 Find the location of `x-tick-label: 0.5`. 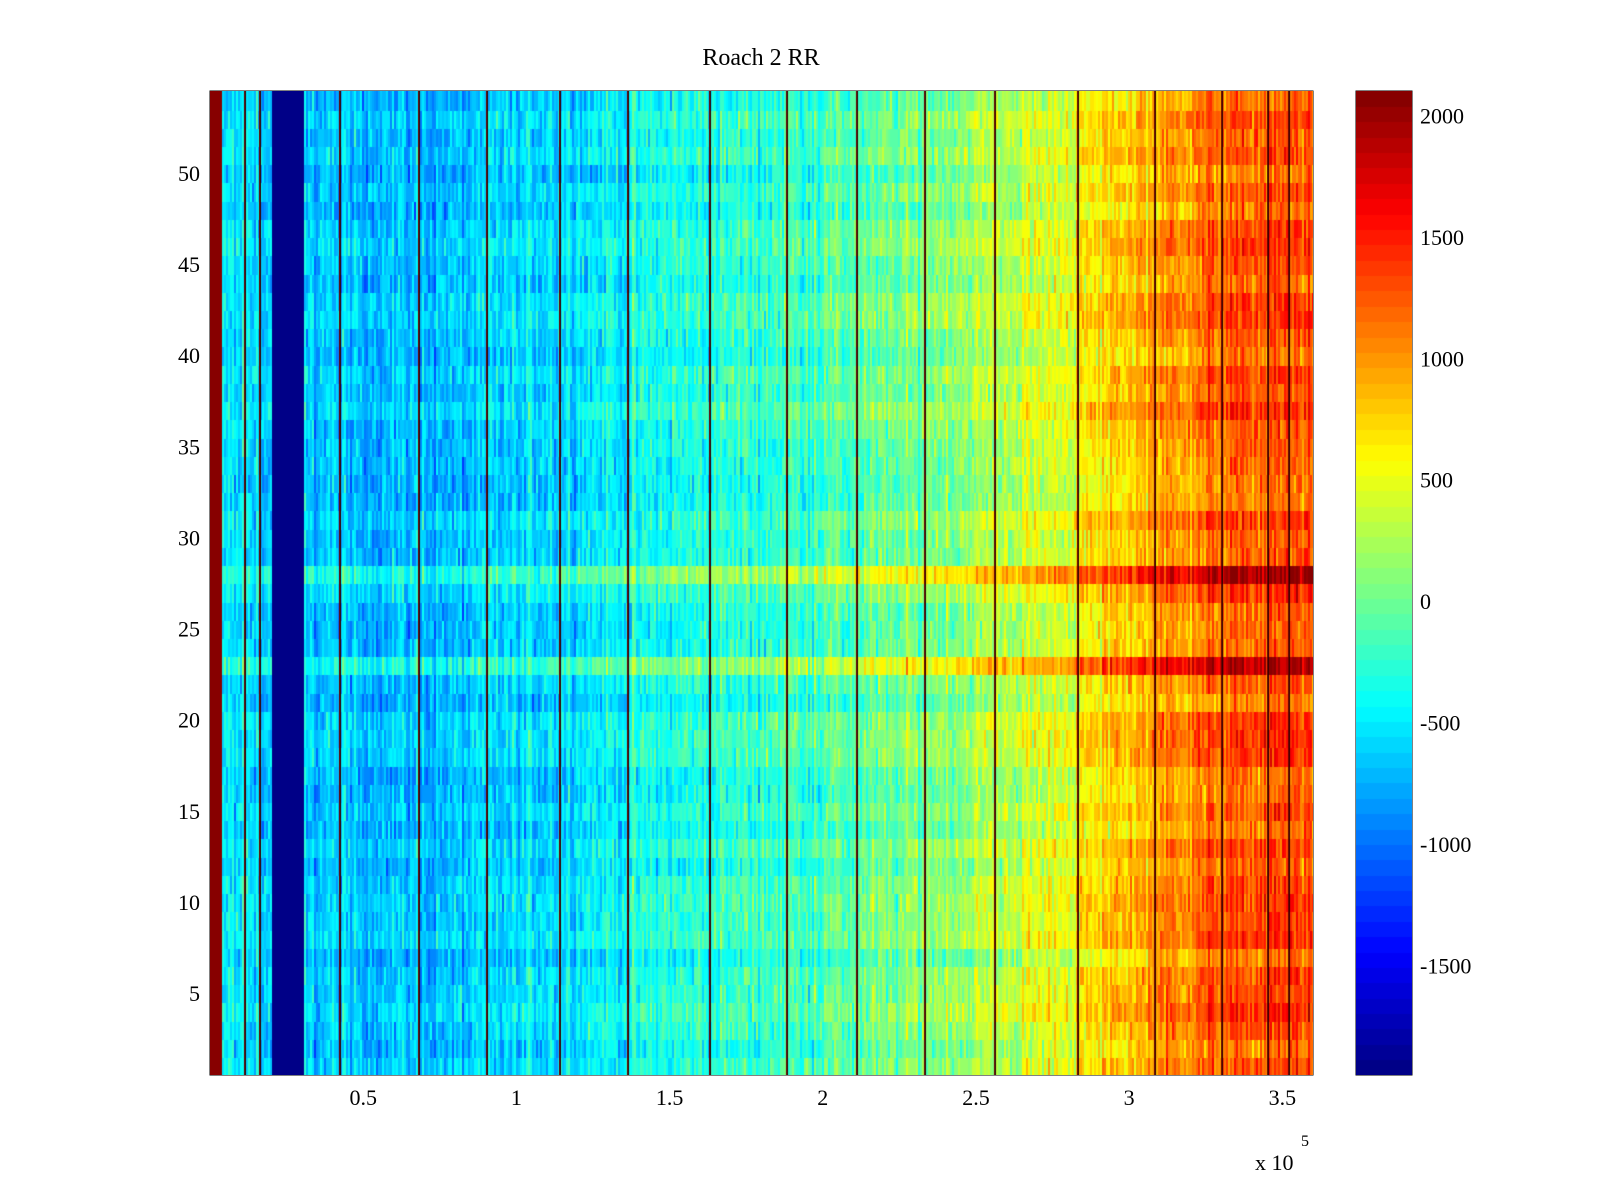

x-tick-label: 0.5 is located at coordinates (363, 1097).